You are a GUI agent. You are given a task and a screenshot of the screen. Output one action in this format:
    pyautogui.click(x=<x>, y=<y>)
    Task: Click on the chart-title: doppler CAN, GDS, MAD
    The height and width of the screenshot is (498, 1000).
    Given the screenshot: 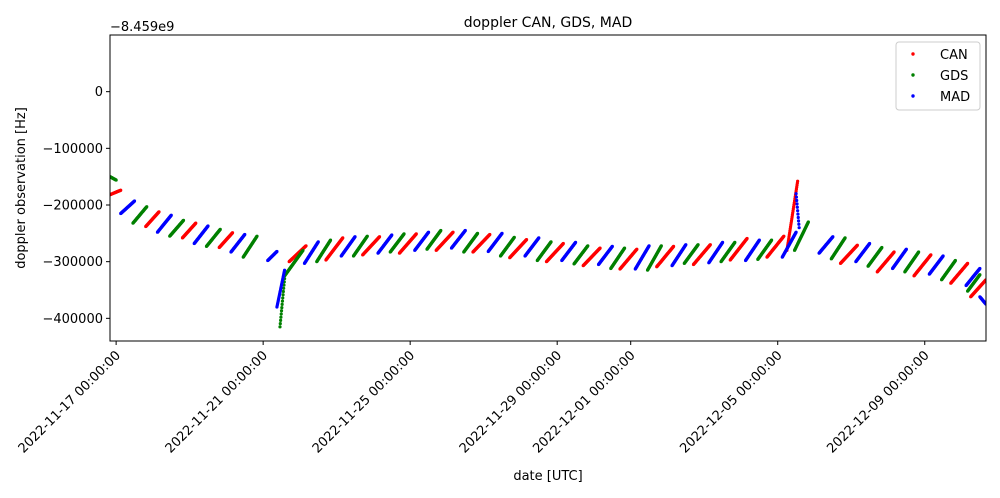 What is the action you would take?
    pyautogui.click(x=548, y=23)
    